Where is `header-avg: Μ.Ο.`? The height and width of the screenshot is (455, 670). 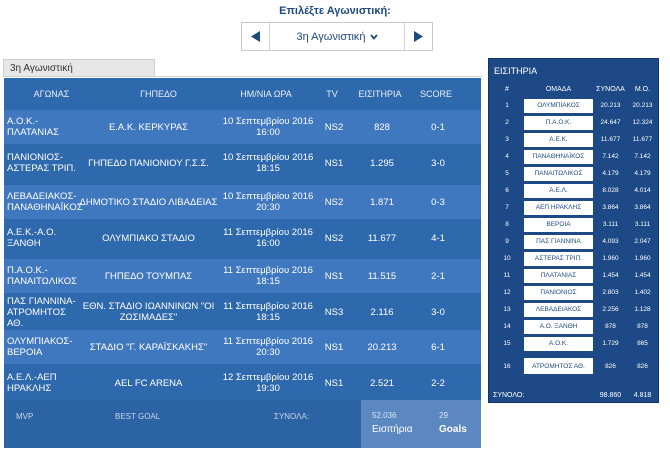
header-avg: Μ.Ο. is located at coordinates (642, 89).